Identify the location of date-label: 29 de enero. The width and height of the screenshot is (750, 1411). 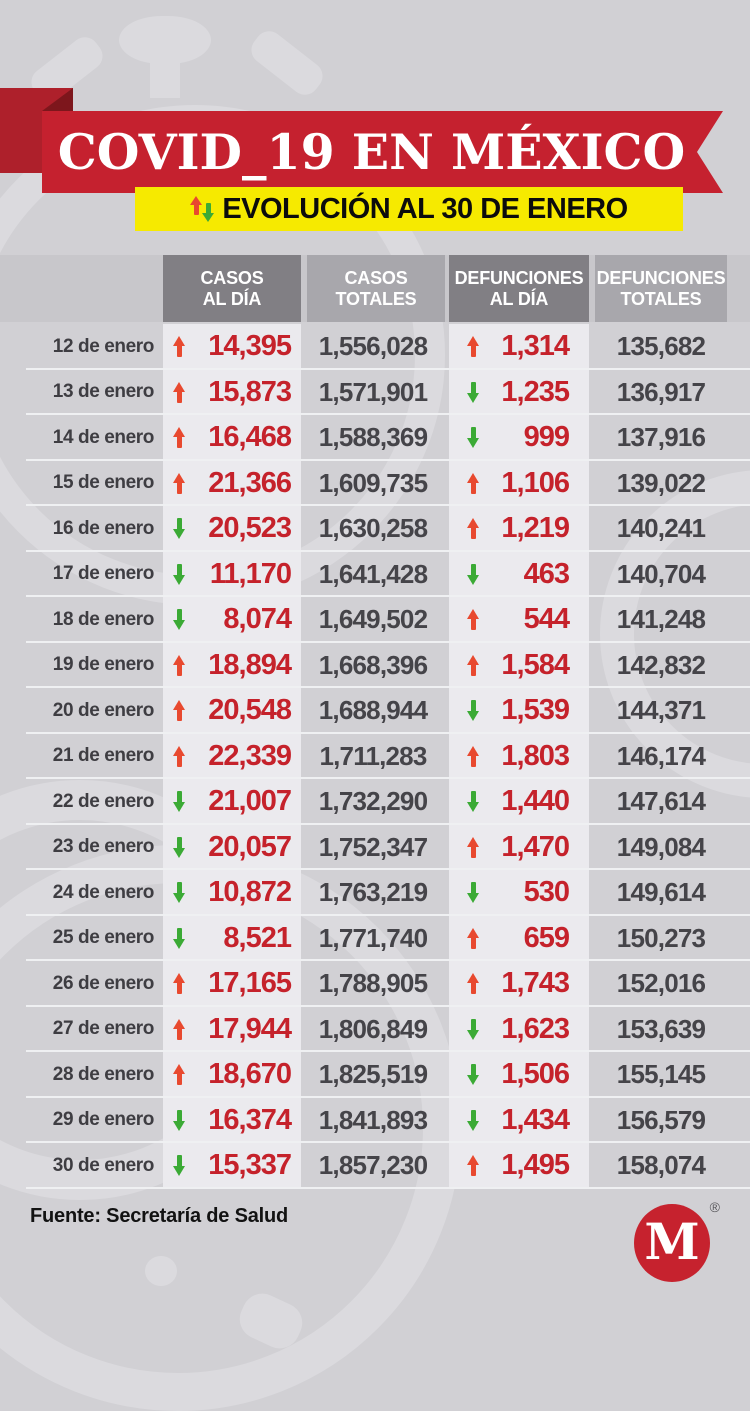
(103, 1120).